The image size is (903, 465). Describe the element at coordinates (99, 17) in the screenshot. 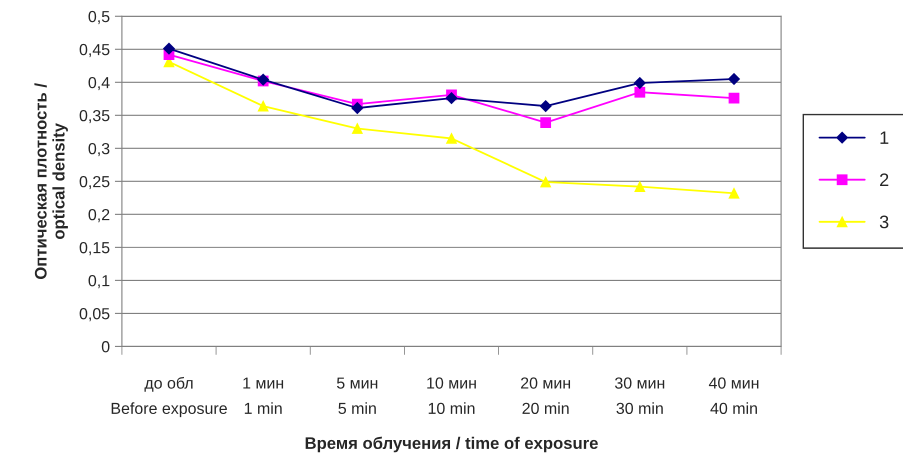

I see `y-tick-label: 0,5` at that location.